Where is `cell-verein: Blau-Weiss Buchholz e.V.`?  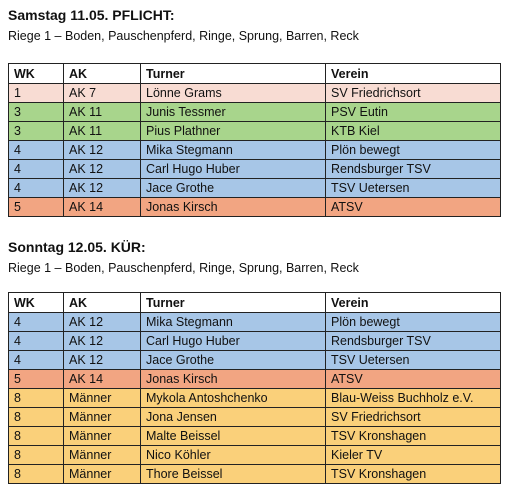 cell-verein: Blau-Weiss Buchholz e.V. is located at coordinates (413, 398).